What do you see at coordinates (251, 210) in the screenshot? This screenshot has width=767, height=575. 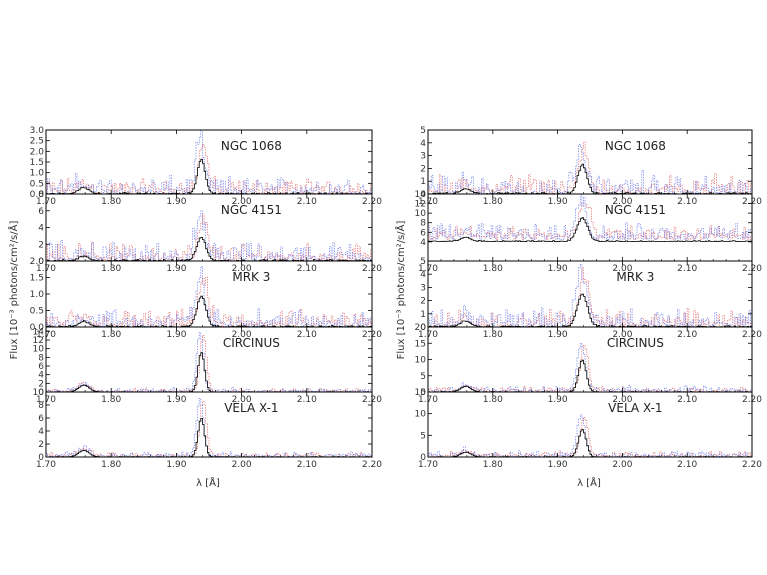 I see `object-name-label: NGC 4151` at bounding box center [251, 210].